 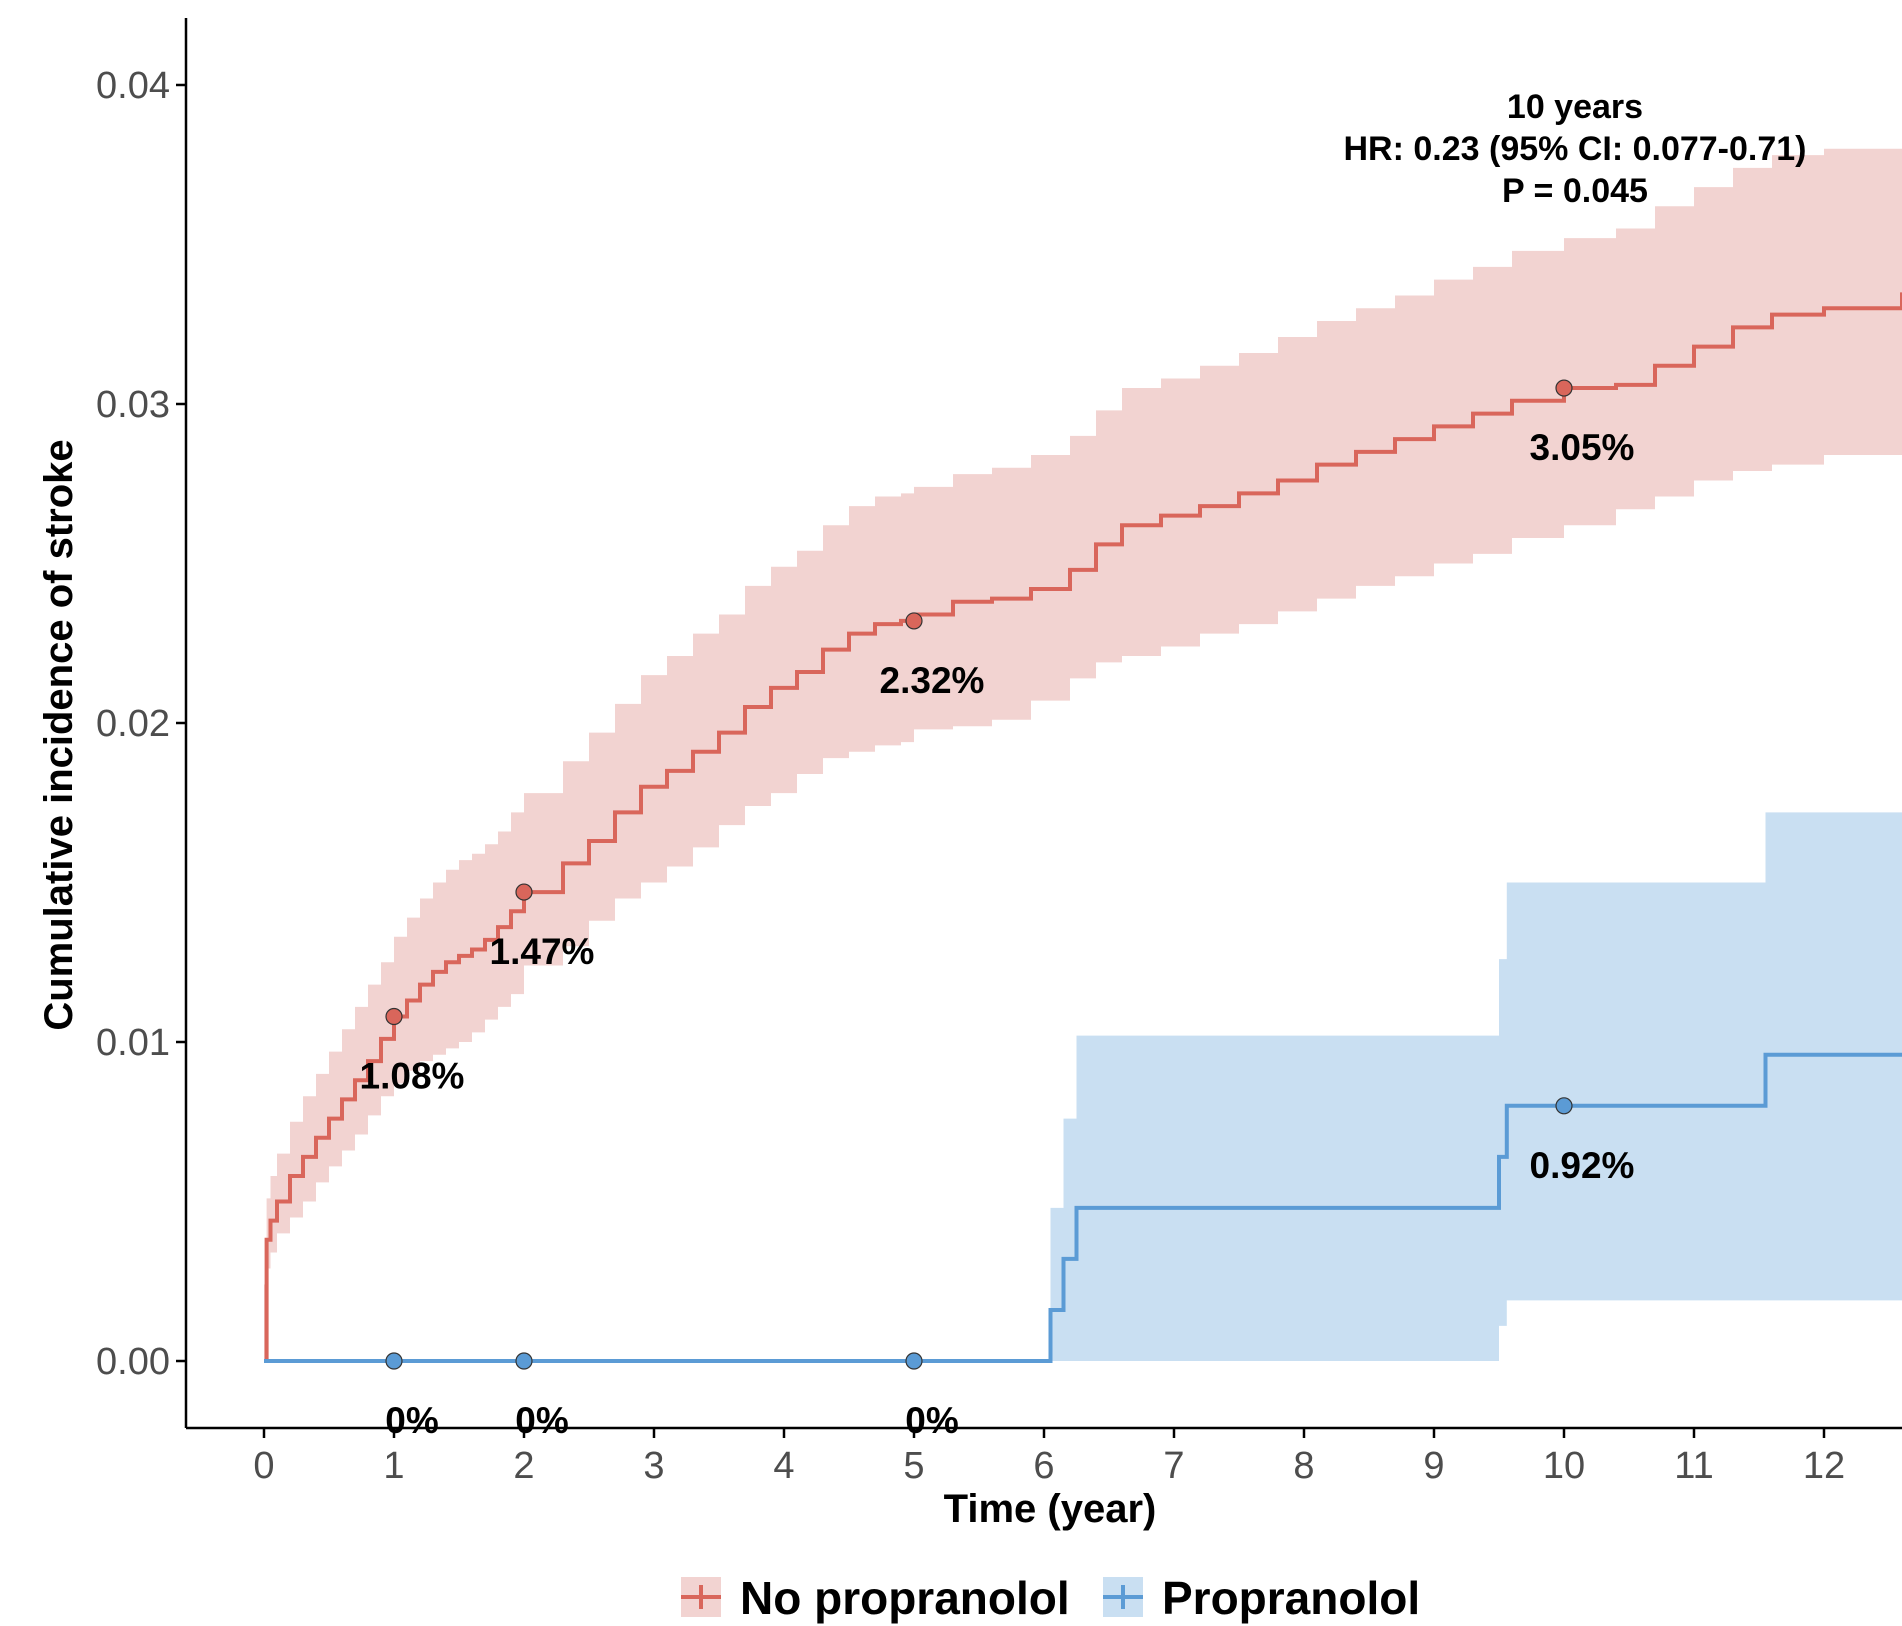 What do you see at coordinates (1575, 191) in the screenshot?
I see `annotation-line-3: P = 0.045` at bounding box center [1575, 191].